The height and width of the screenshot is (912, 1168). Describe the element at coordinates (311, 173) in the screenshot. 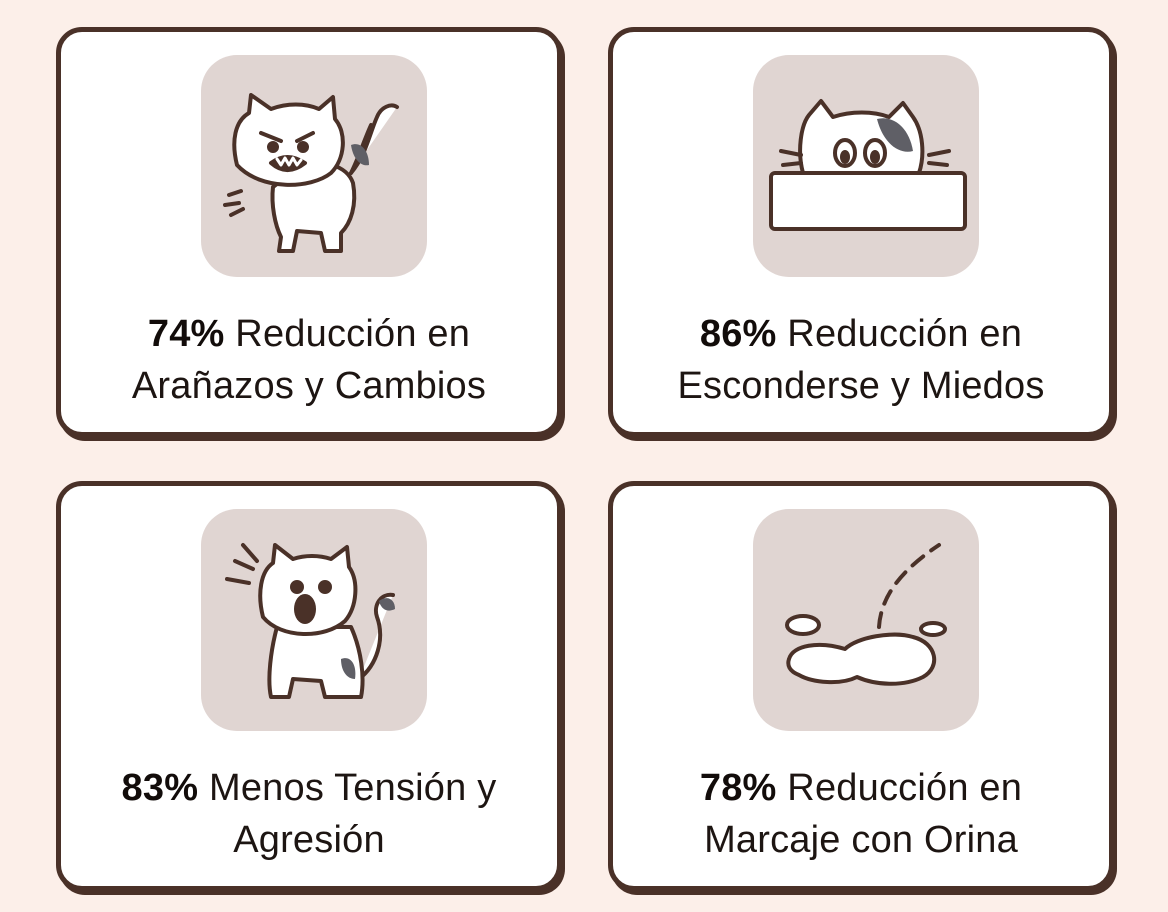

I see `angry-cat-icon` at that location.